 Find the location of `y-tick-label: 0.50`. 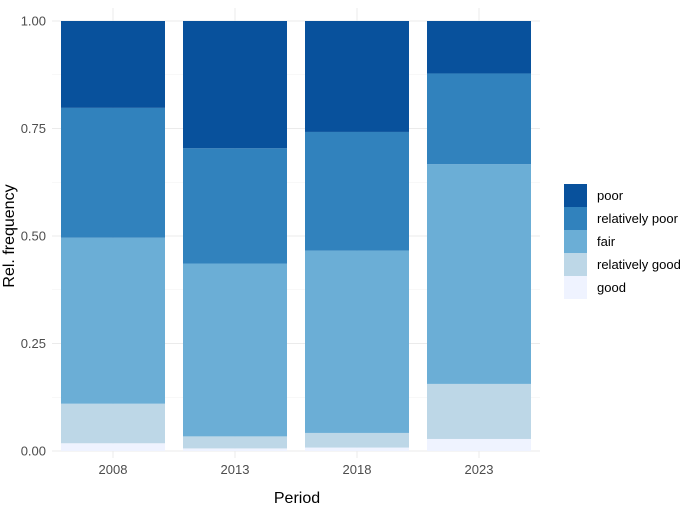

y-tick-label: 0.50 is located at coordinates (33, 236).